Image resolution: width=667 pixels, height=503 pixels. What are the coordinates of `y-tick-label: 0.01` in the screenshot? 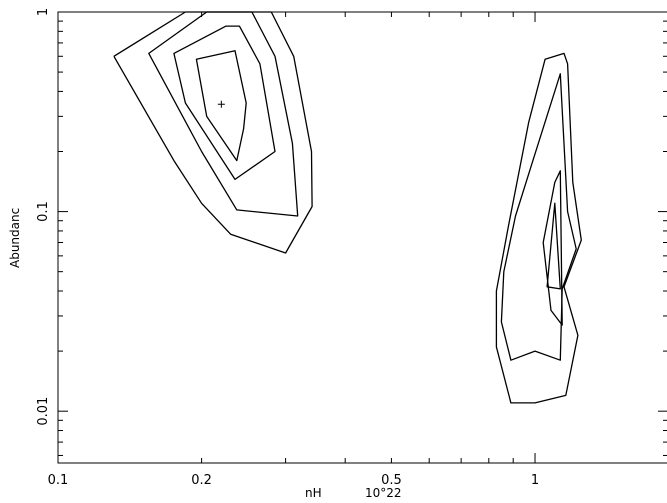 It's located at (43, 411).